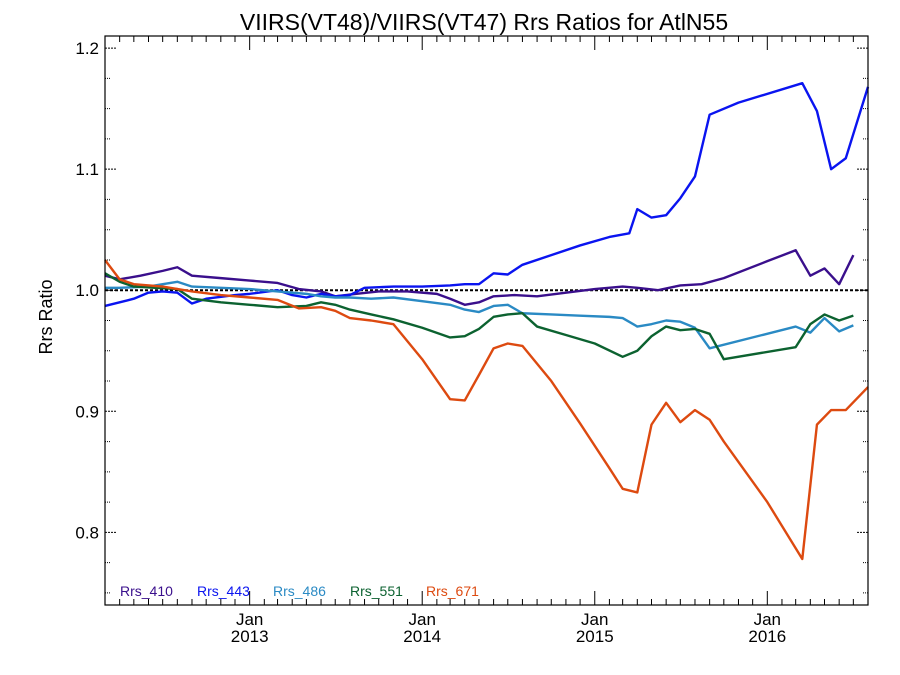 The height and width of the screenshot is (675, 900). What do you see at coordinates (87, 48) in the screenshot?
I see `y-tick-label: 1.2` at bounding box center [87, 48].